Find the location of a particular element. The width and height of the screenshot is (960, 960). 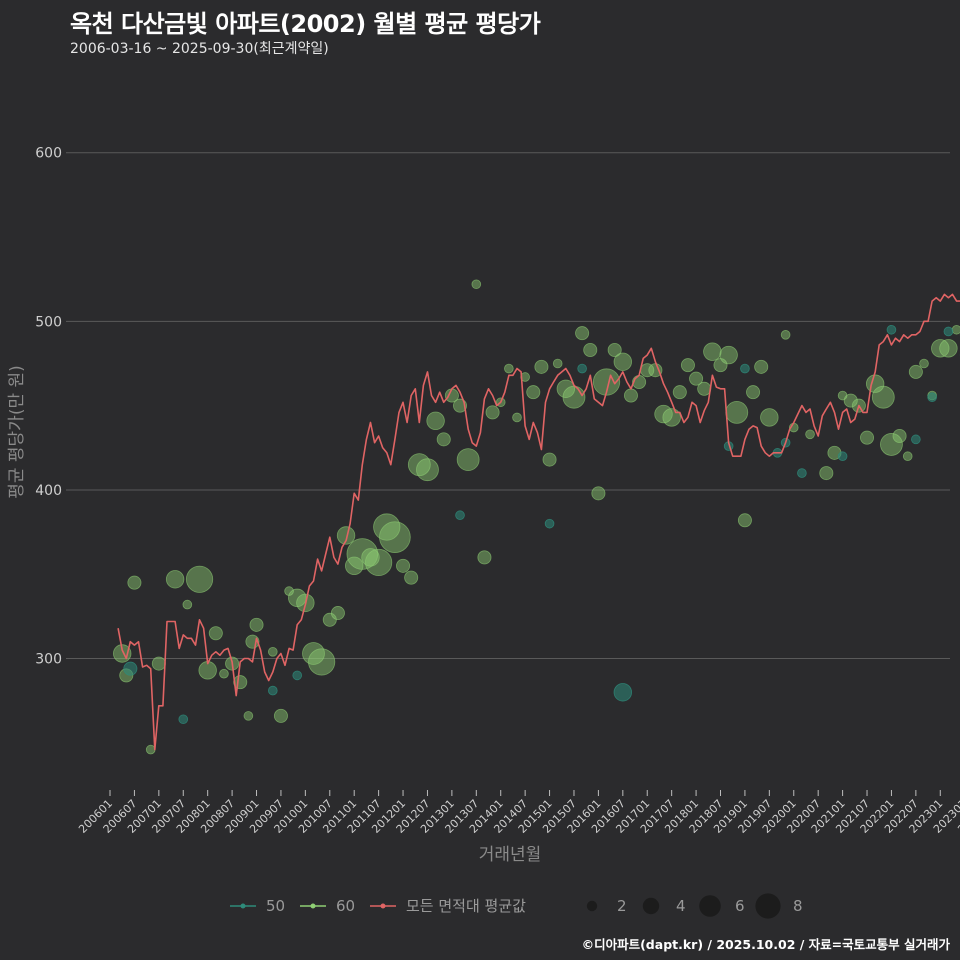

legend-label-0: 50 is located at coordinates (275, 906).